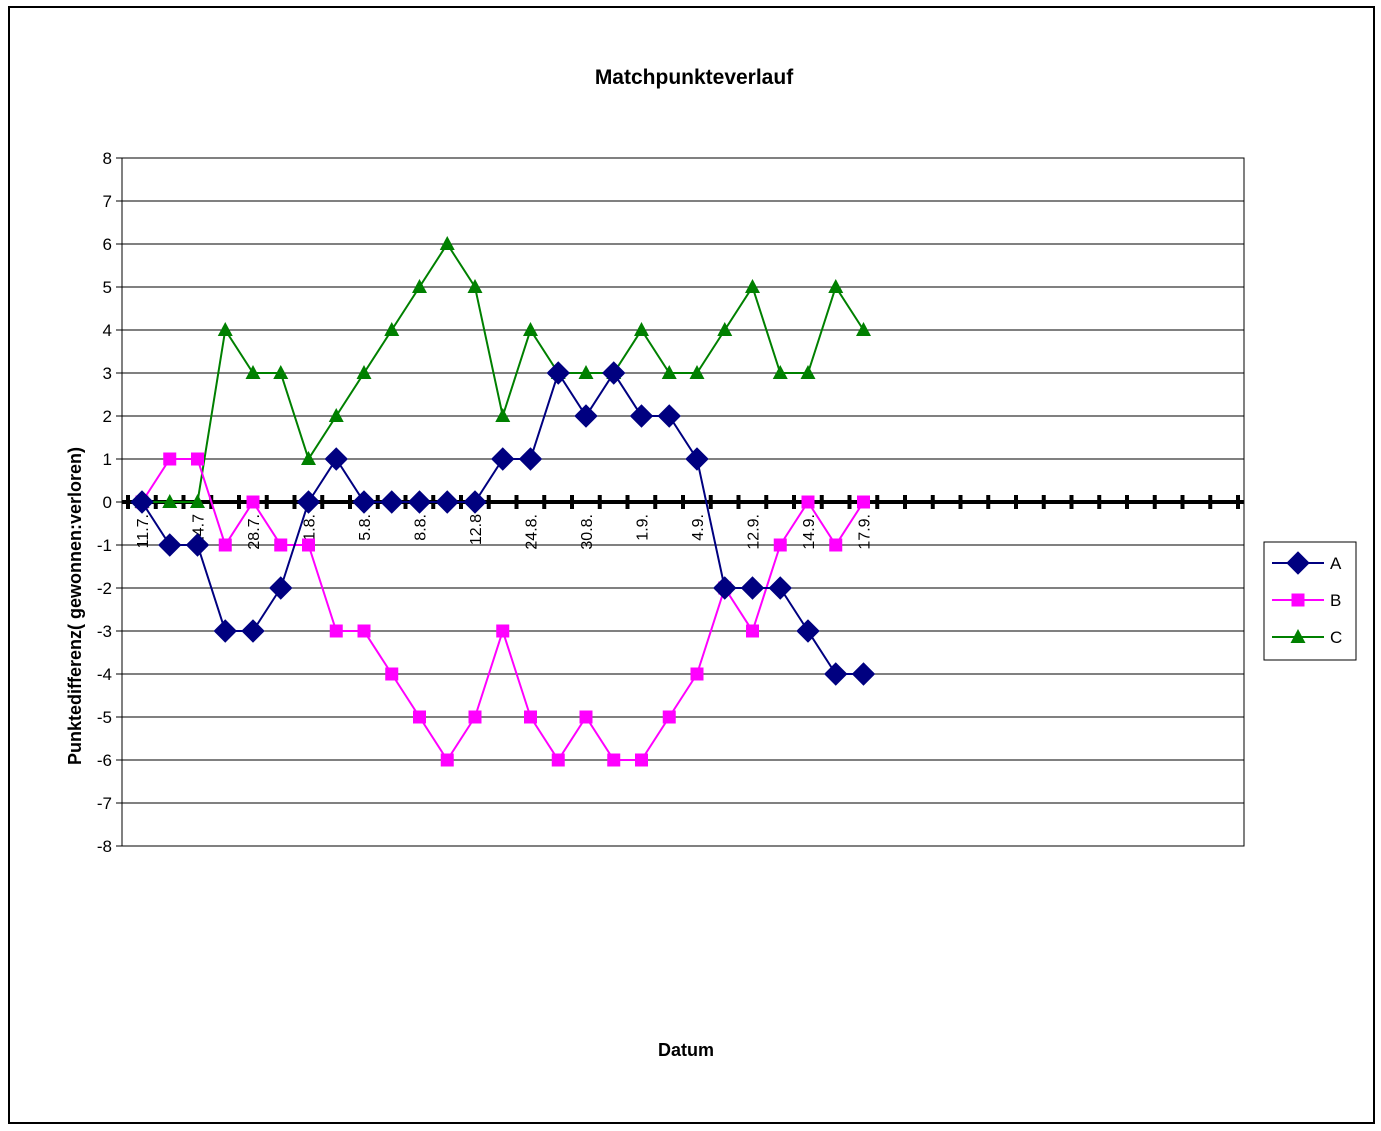 This screenshot has width=1381, height=1131. I want to click on x-tick-label: 12.9., so click(754, 532).